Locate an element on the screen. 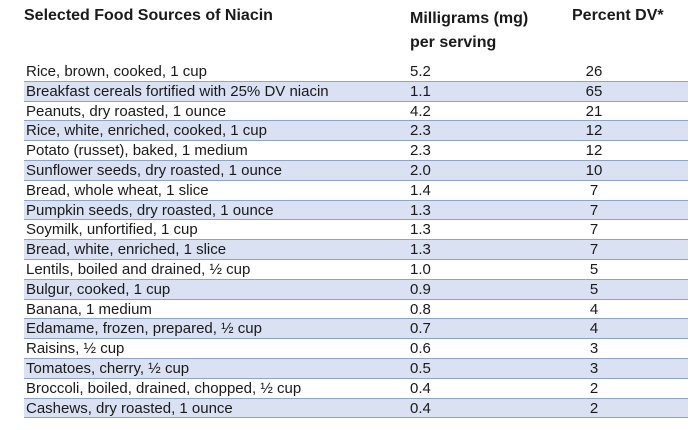  header-food-sources: Selected Food Sources of Niacin is located at coordinates (148, 15).